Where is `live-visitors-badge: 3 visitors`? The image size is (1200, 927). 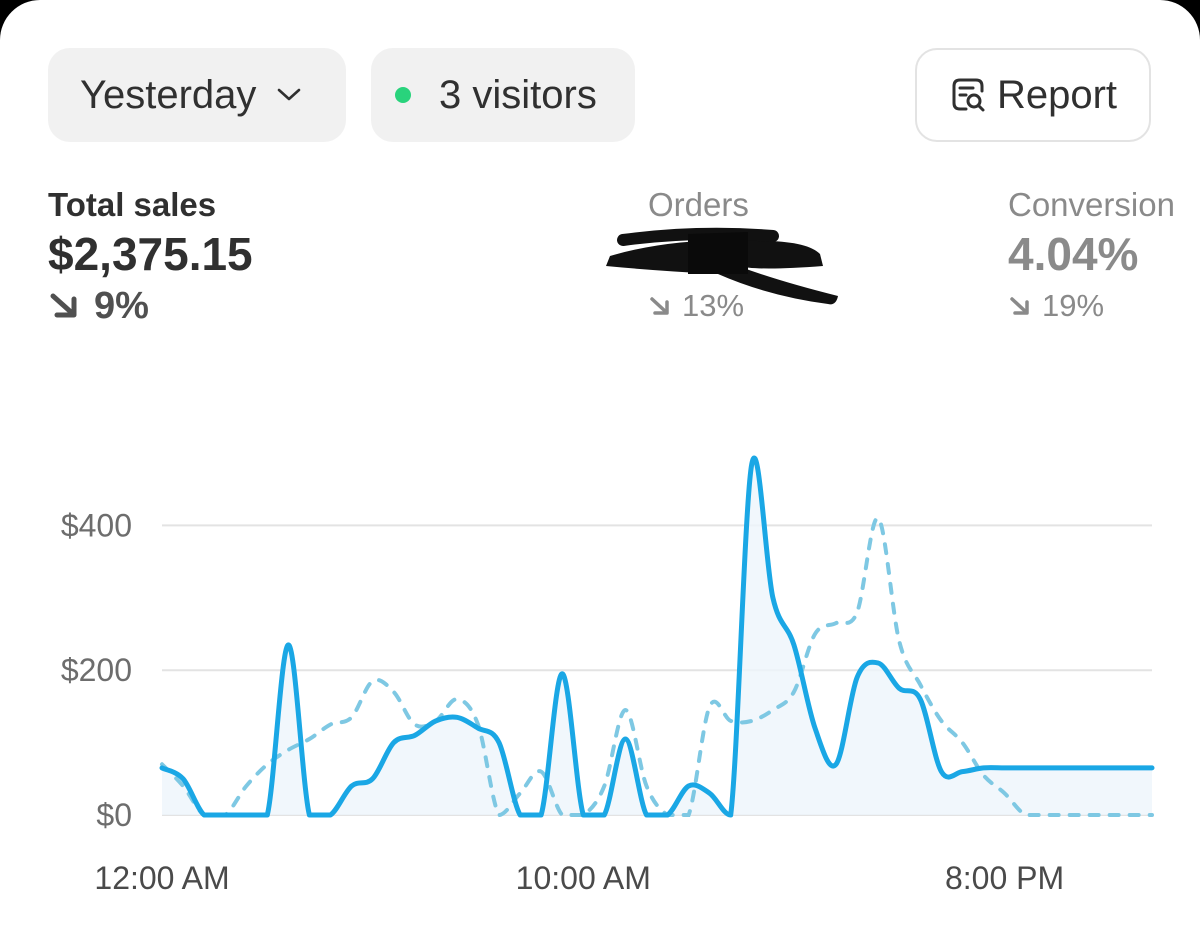
live-visitors-badge: 3 visitors is located at coordinates (503, 95).